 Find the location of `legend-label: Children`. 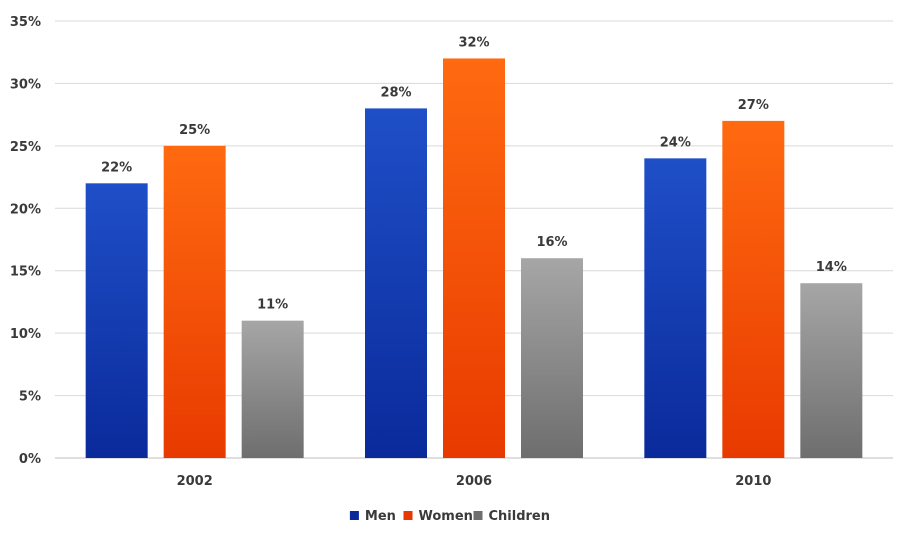

legend-label: Children is located at coordinates (520, 516).